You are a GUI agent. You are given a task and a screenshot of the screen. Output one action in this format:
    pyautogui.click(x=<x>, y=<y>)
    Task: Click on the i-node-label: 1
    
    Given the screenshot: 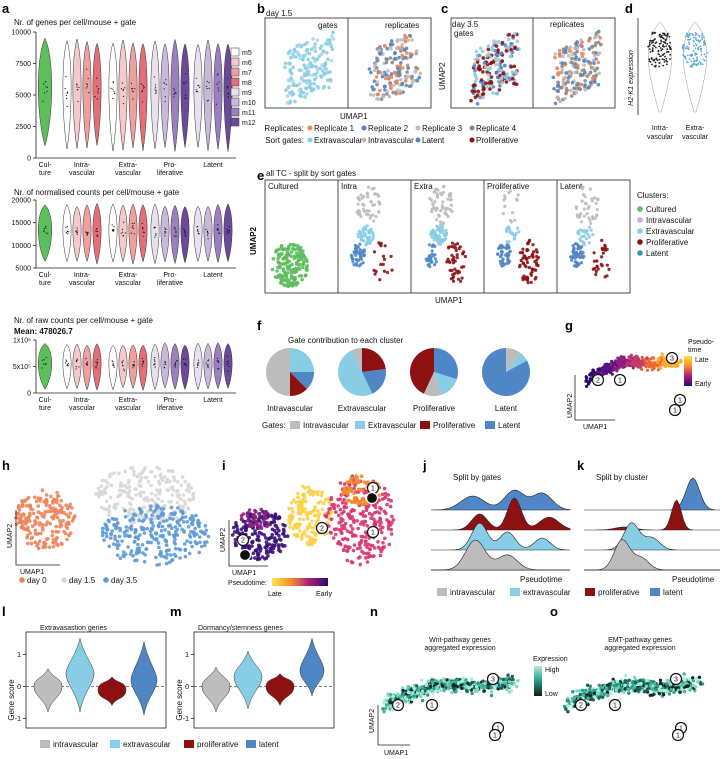 What is the action you would take?
    pyautogui.click(x=372, y=499)
    